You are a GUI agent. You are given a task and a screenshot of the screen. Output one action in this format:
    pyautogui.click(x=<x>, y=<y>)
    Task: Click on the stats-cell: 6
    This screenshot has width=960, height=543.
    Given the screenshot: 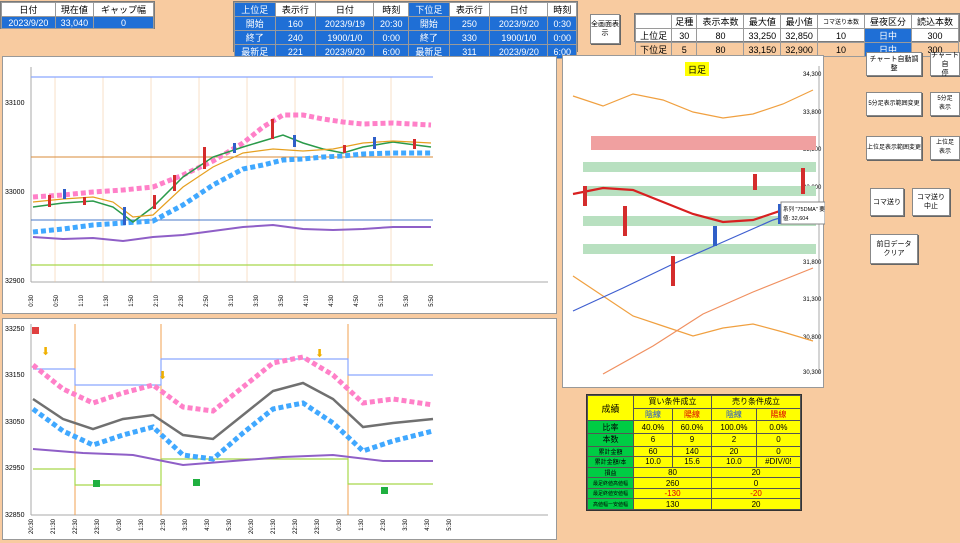 What is the action you would take?
    pyautogui.click(x=653, y=439)
    